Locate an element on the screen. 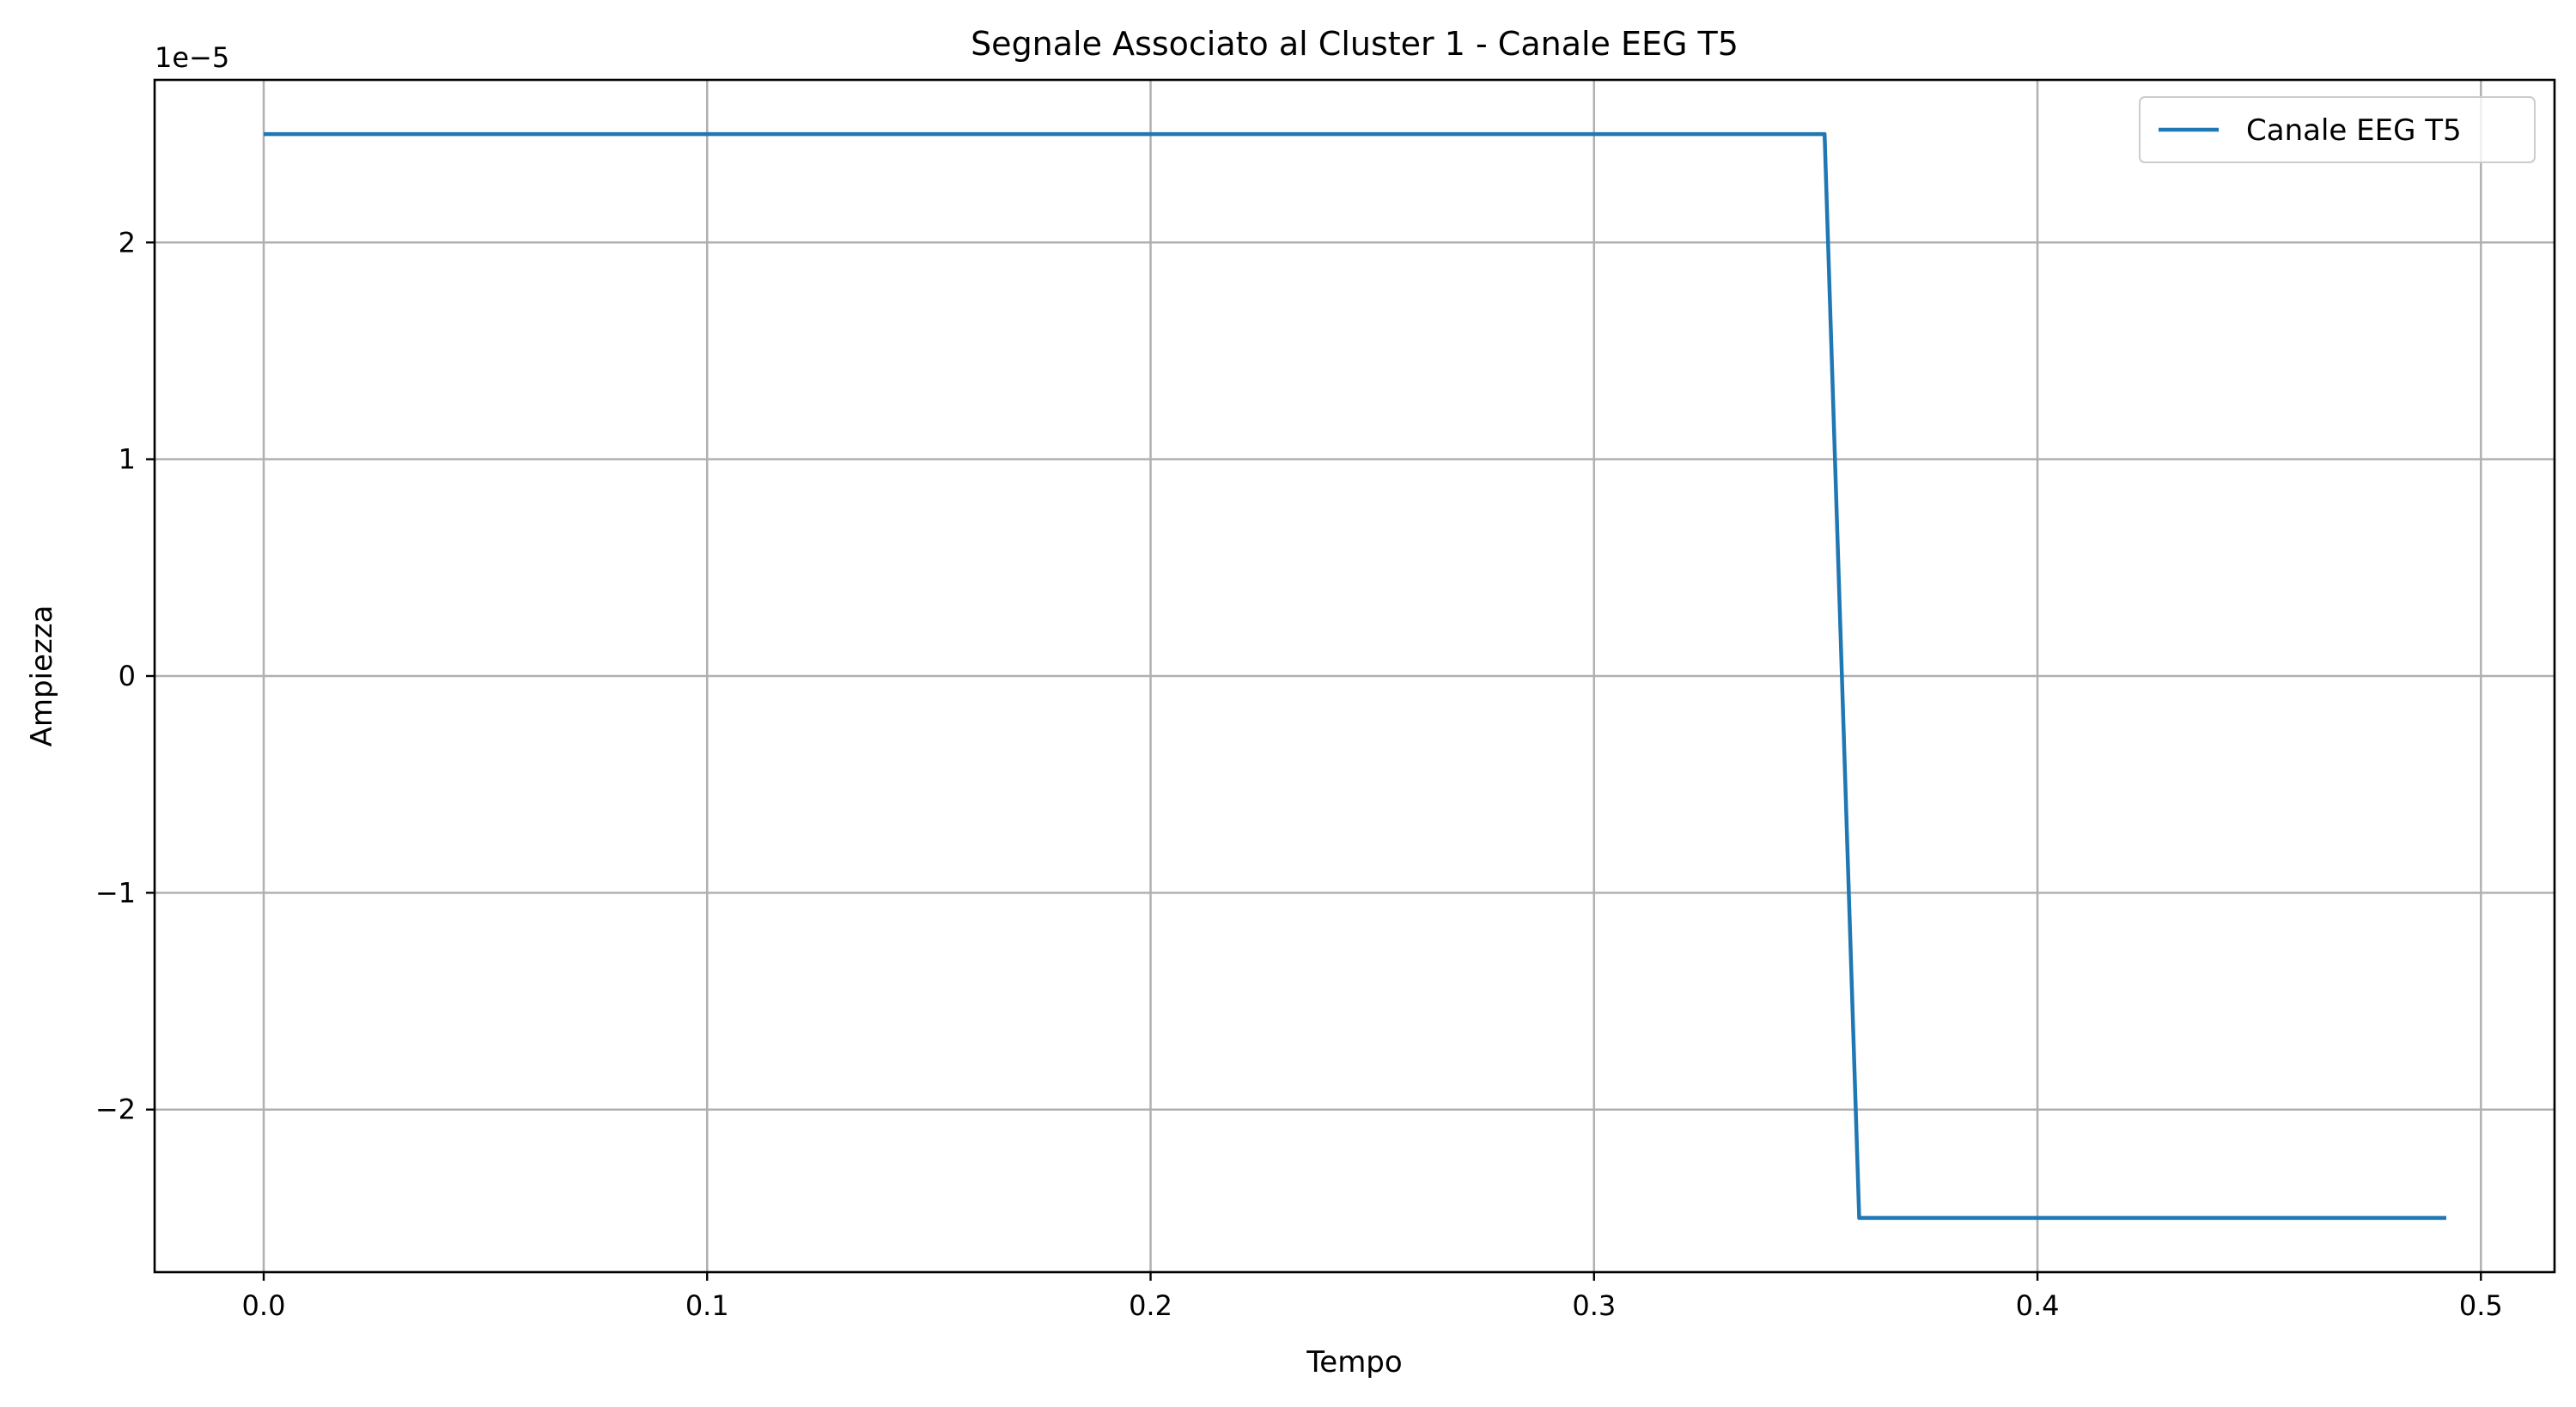  legend: Canale EEG T5 is located at coordinates (2337, 129).